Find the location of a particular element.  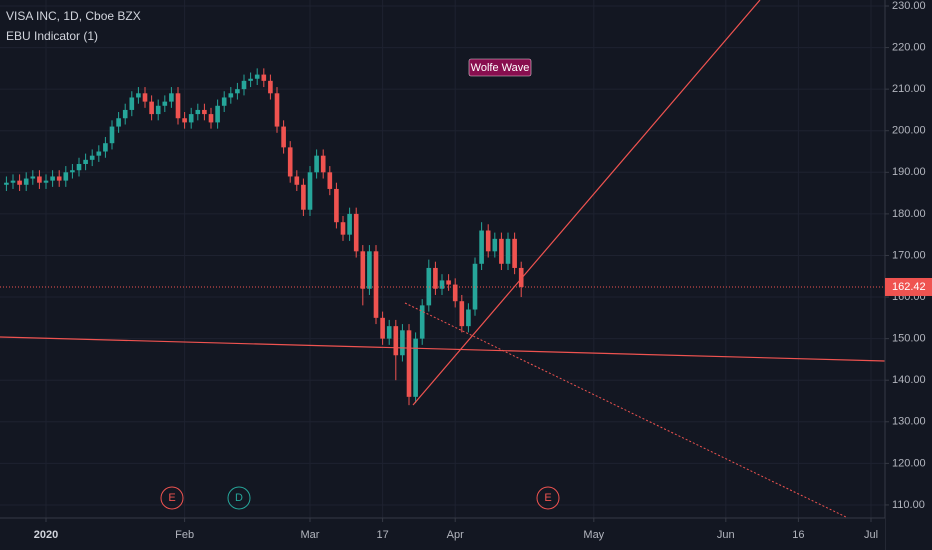

annotation: Wolfe Wave is located at coordinates (500, 68).